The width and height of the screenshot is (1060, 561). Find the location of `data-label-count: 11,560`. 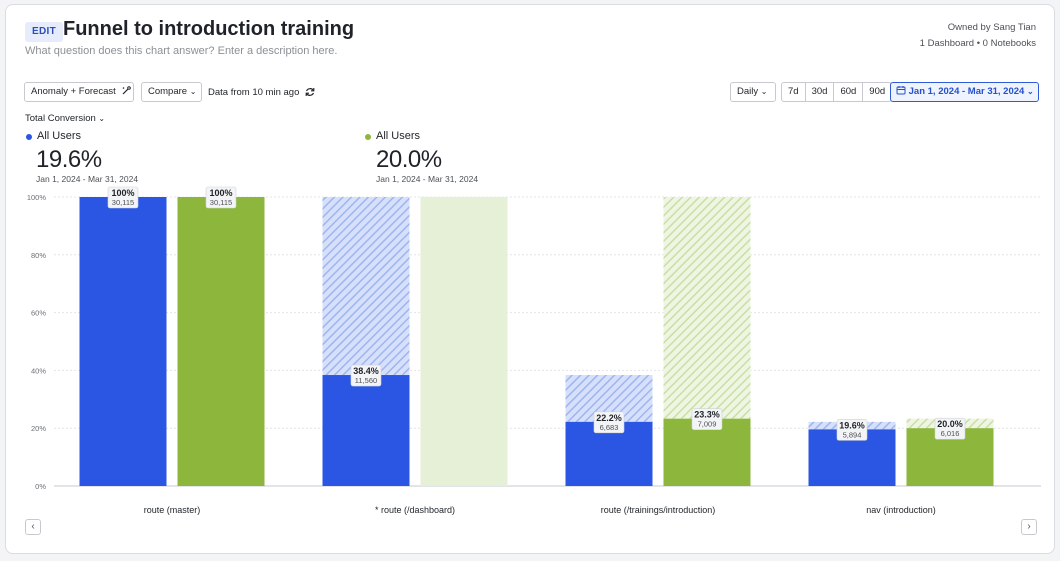

data-label-count: 11,560 is located at coordinates (366, 380).